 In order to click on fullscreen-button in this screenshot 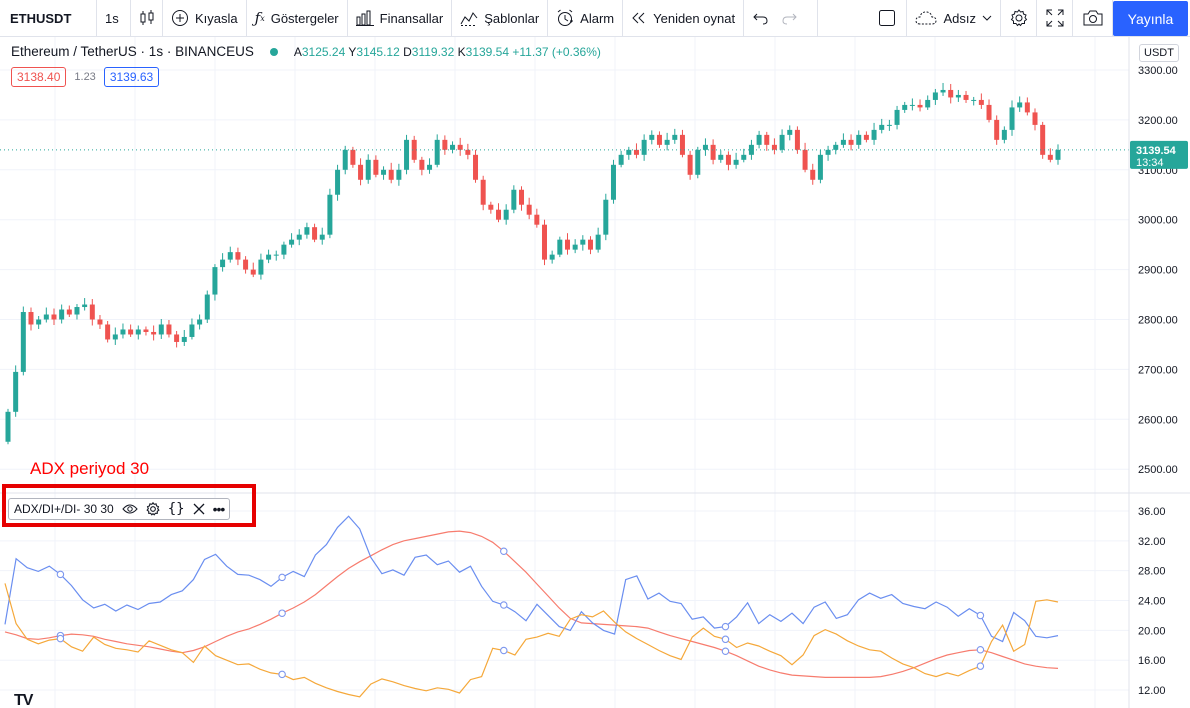, I will do `click(1055, 18)`.